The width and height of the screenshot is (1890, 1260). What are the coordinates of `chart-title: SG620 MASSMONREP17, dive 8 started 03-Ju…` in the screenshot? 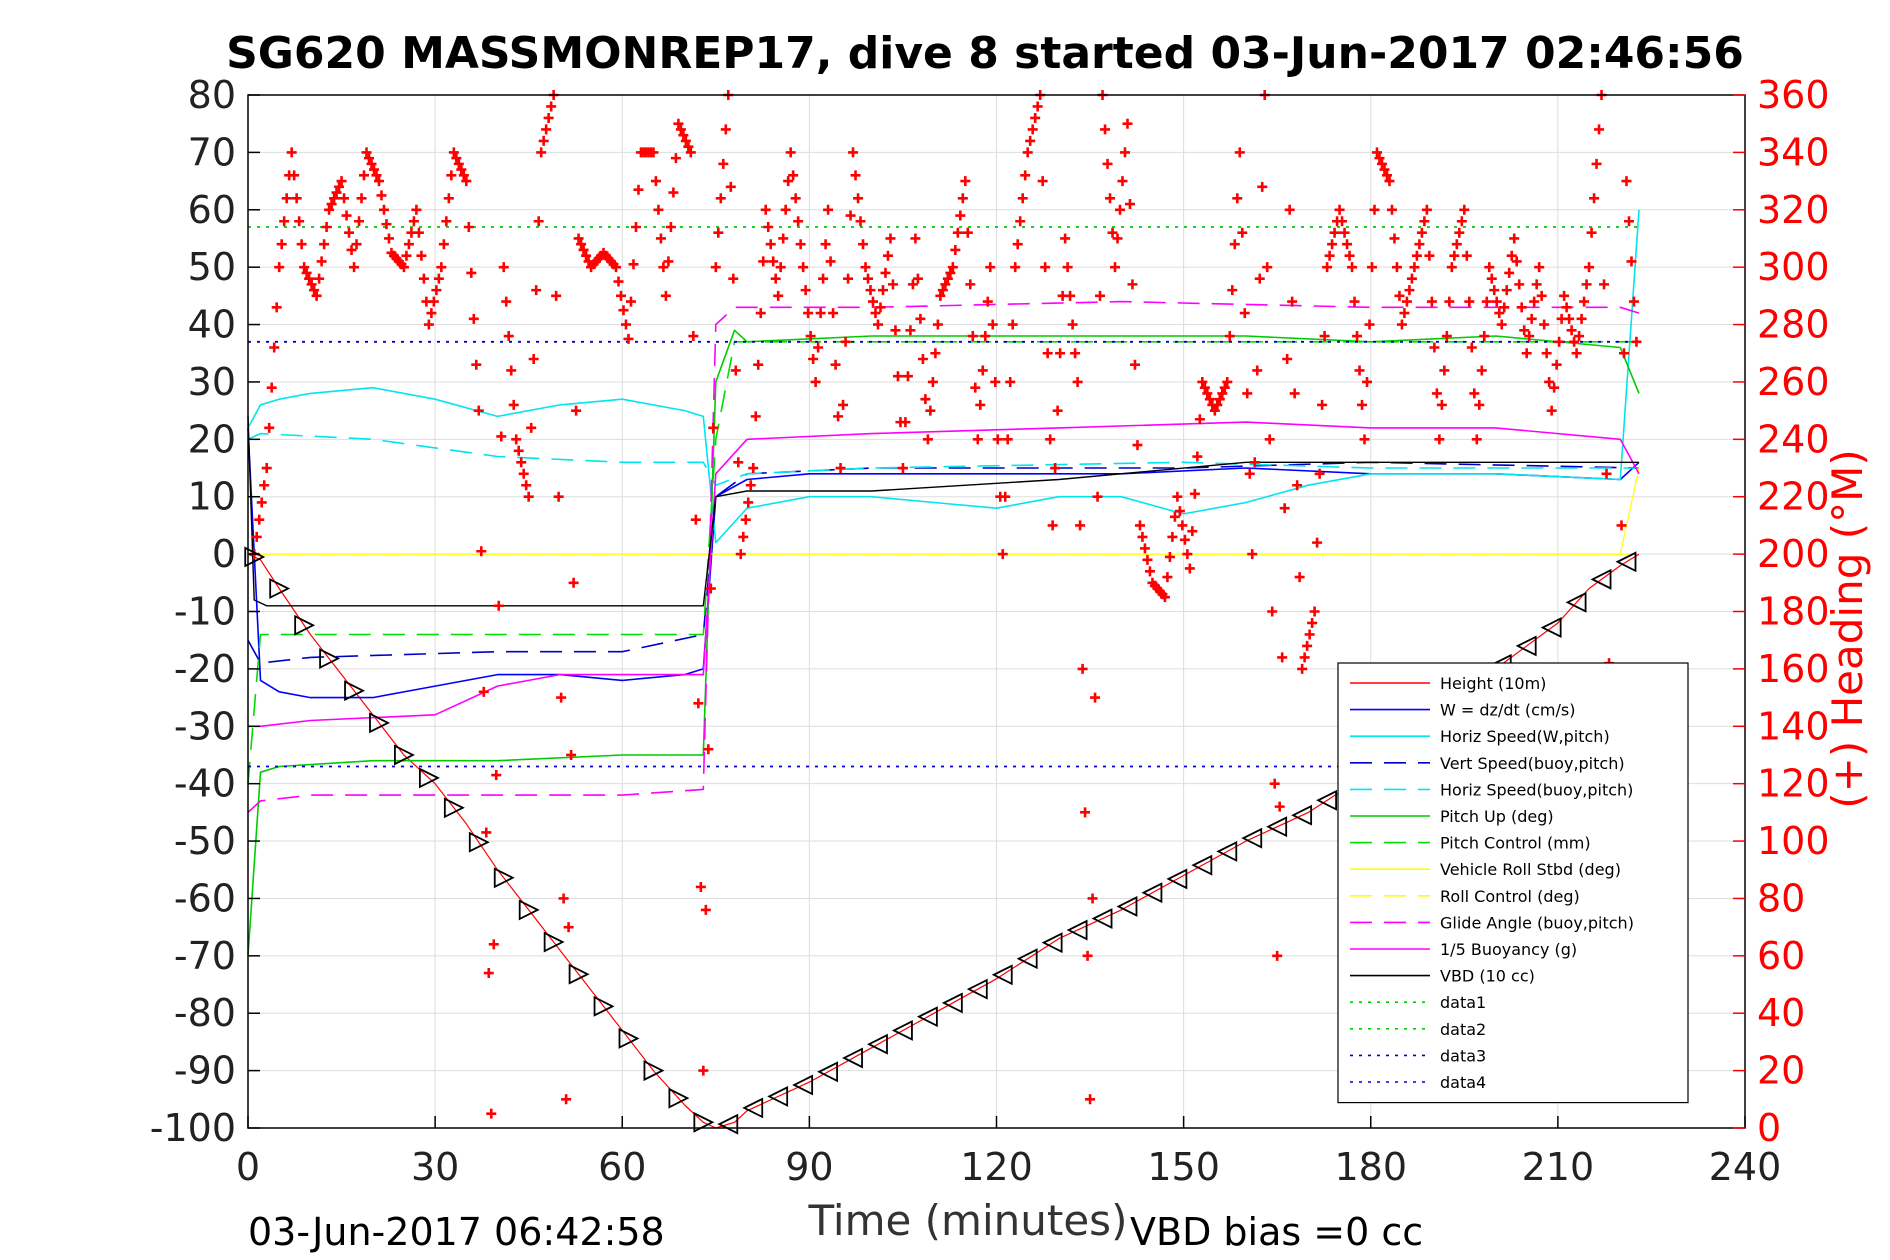 It's located at (985, 53).